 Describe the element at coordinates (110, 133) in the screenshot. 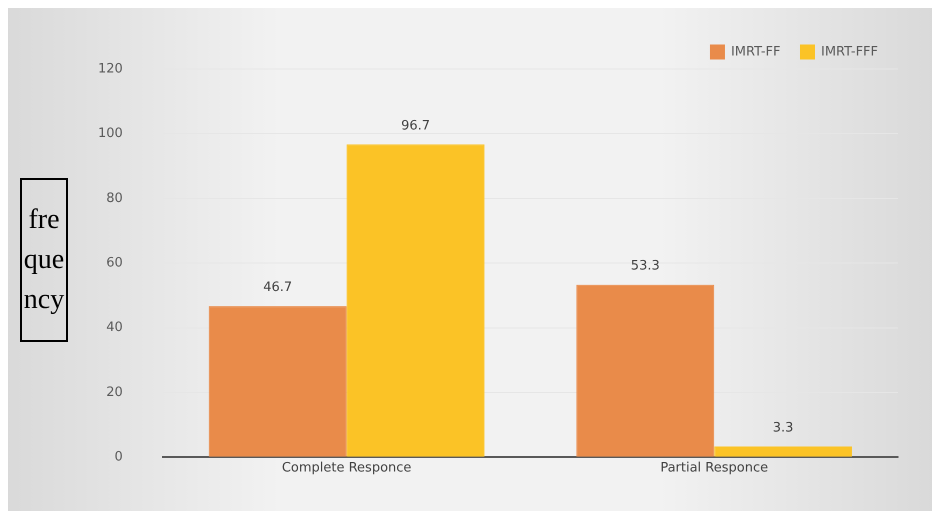

I see `y-tick-label: 100` at that location.